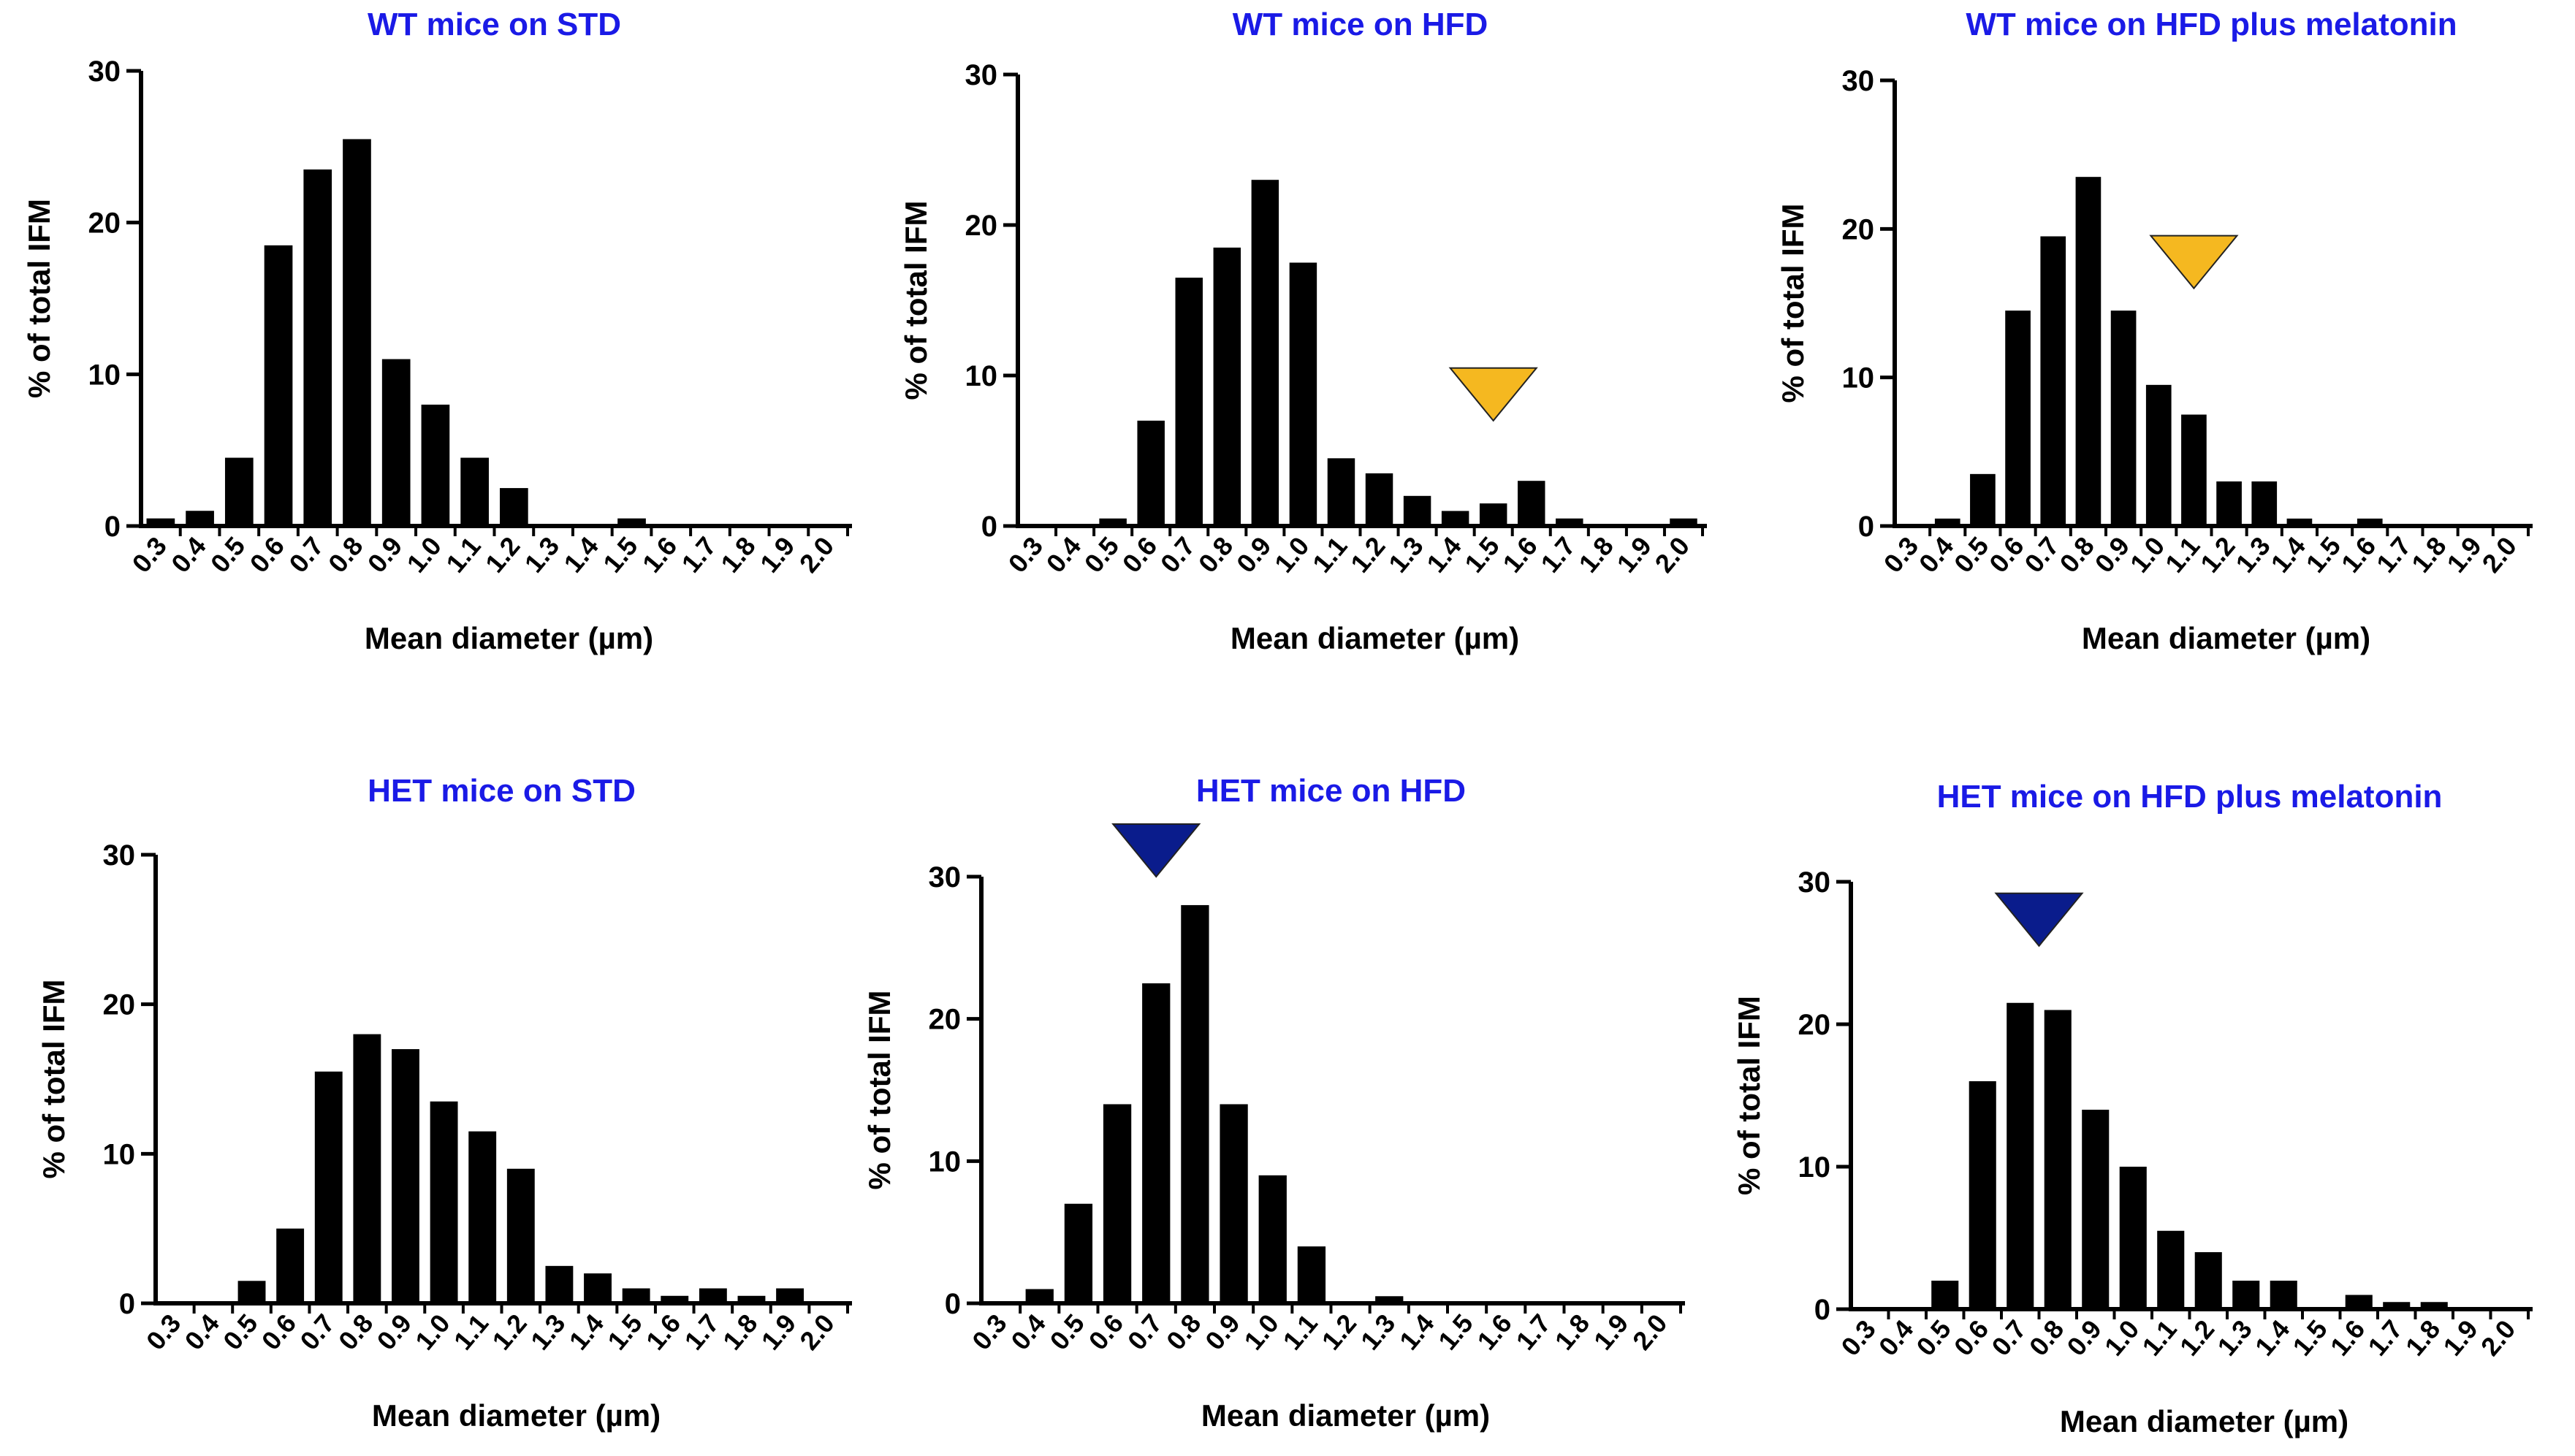 This screenshot has width=2575, height=1456. Describe the element at coordinates (104, 223) in the screenshot. I see `y-tick-label: 20` at that location.